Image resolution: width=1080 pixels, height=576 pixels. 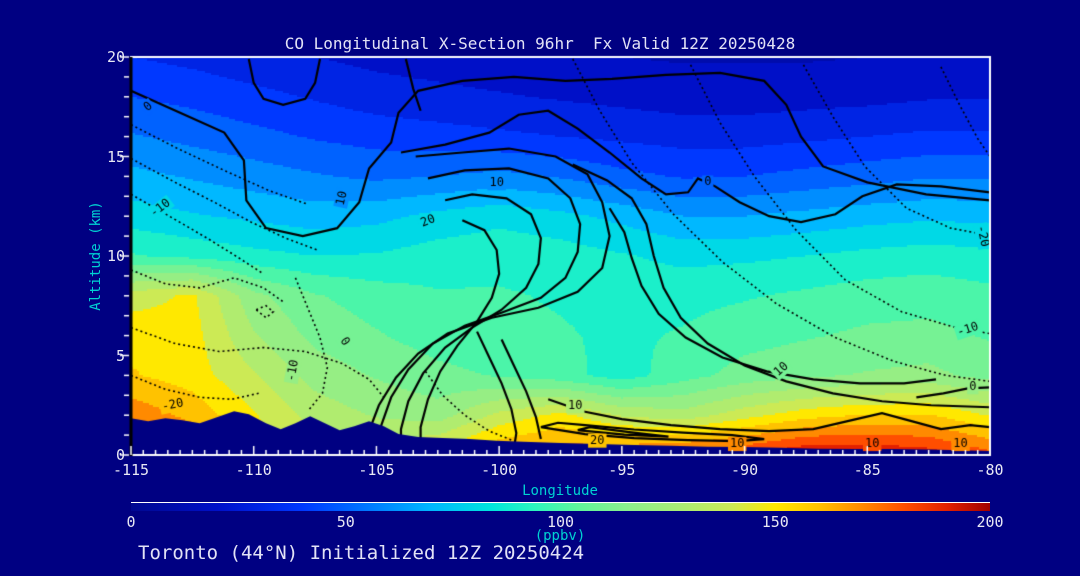 I want to click on x-tick-label: -115, so click(x=131, y=470).